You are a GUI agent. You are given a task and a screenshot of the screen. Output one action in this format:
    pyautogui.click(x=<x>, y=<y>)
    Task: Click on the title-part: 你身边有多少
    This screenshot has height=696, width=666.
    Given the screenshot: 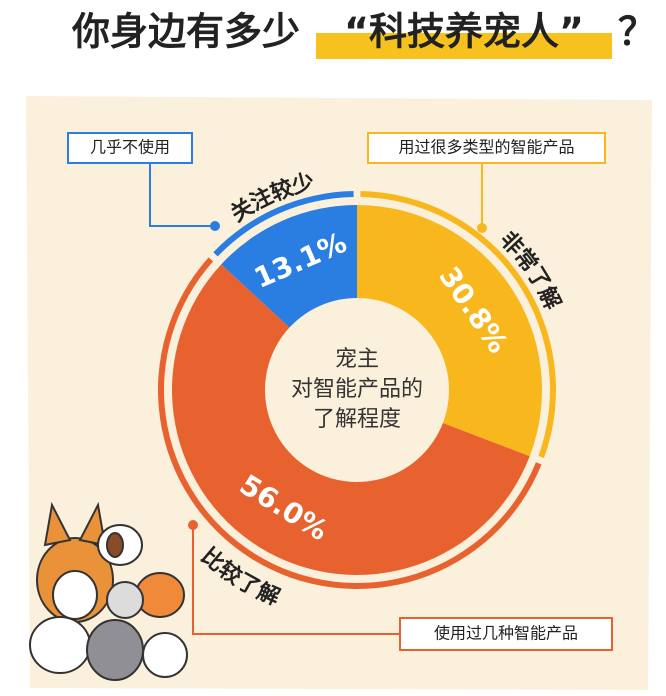 What is the action you would take?
    pyautogui.click(x=185, y=32)
    